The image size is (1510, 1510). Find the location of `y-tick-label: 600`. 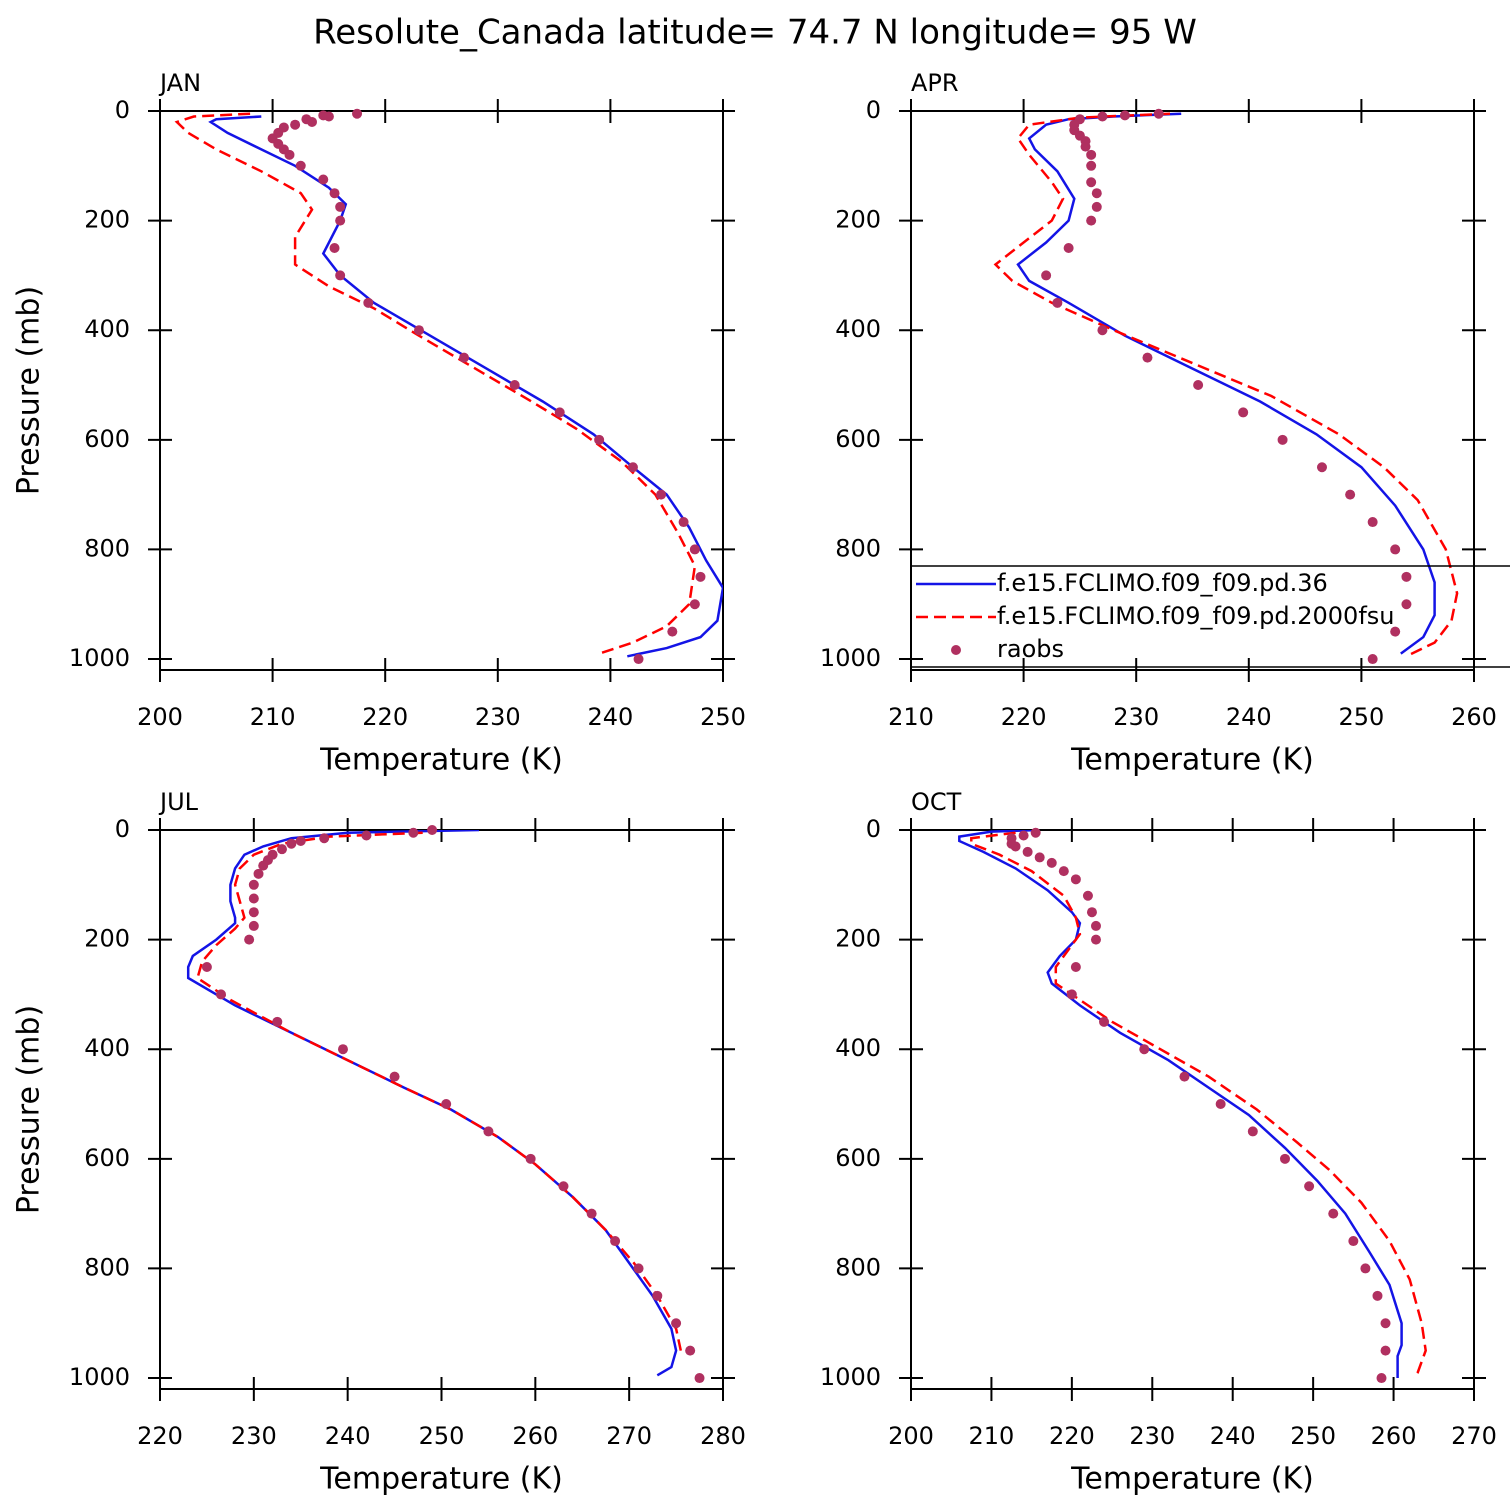

y-tick-label: 600 is located at coordinates (858, 439).